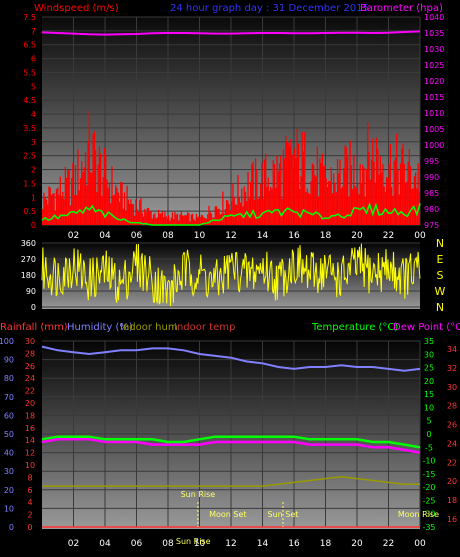 This screenshot has height=557, width=460. I want to click on panel3-x-tick-label: 08, so click(168, 544).